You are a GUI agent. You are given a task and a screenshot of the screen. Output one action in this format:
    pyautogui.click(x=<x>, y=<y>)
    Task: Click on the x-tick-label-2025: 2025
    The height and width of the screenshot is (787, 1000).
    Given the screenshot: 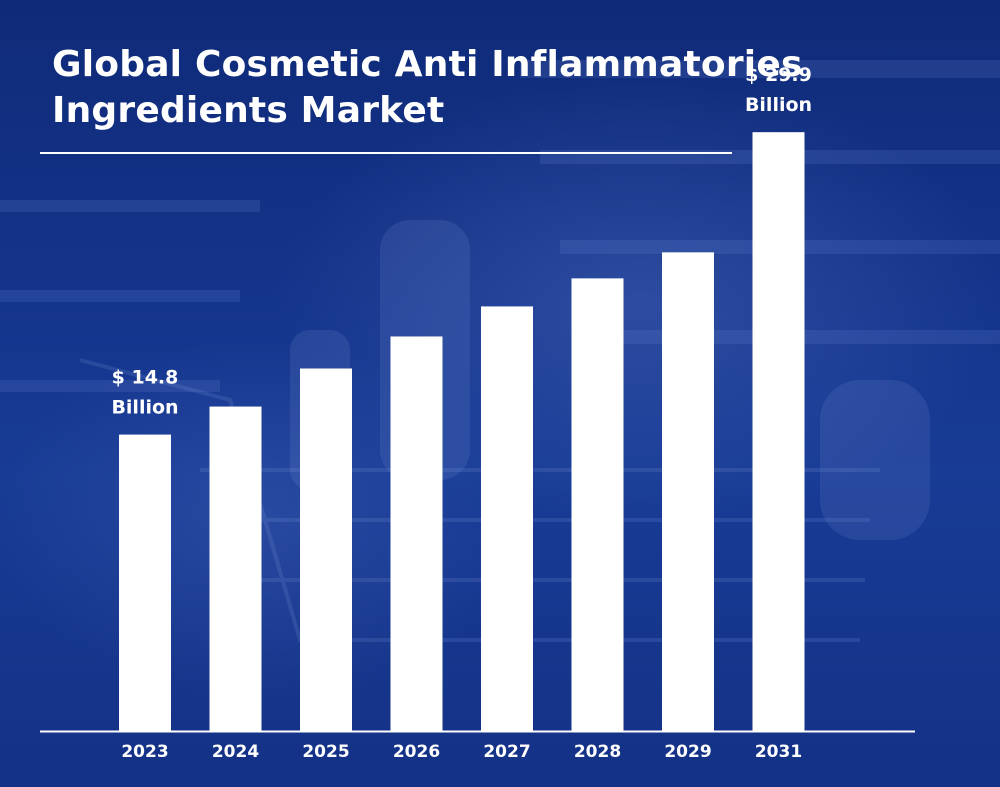 What is the action you would take?
    pyautogui.click(x=325, y=752)
    